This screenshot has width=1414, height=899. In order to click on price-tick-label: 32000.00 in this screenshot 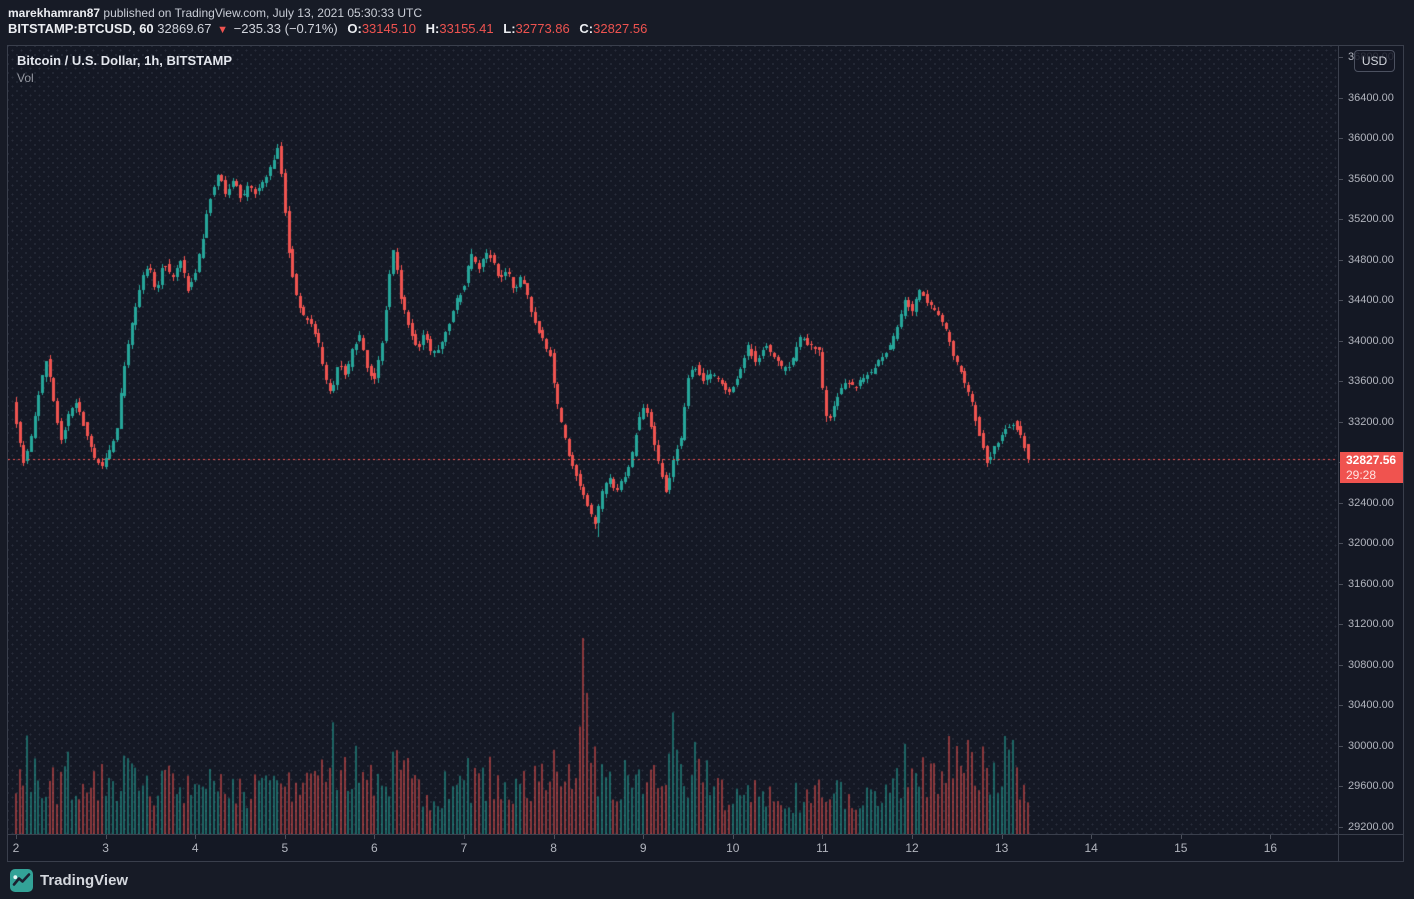, I will do `click(1371, 543)`.